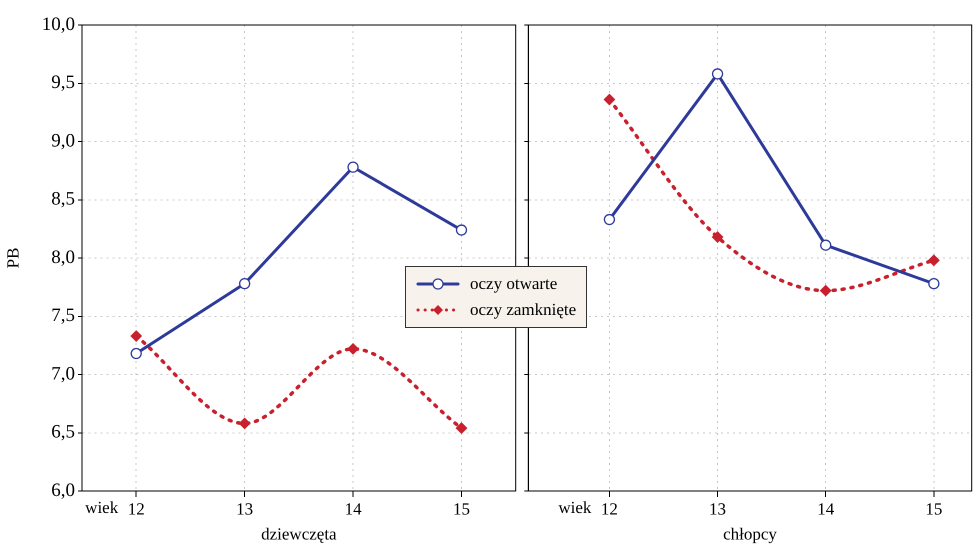 This screenshot has height=549, width=978. What do you see at coordinates (523, 310) in the screenshot?
I see `legend-label: oczy zamknięte` at bounding box center [523, 310].